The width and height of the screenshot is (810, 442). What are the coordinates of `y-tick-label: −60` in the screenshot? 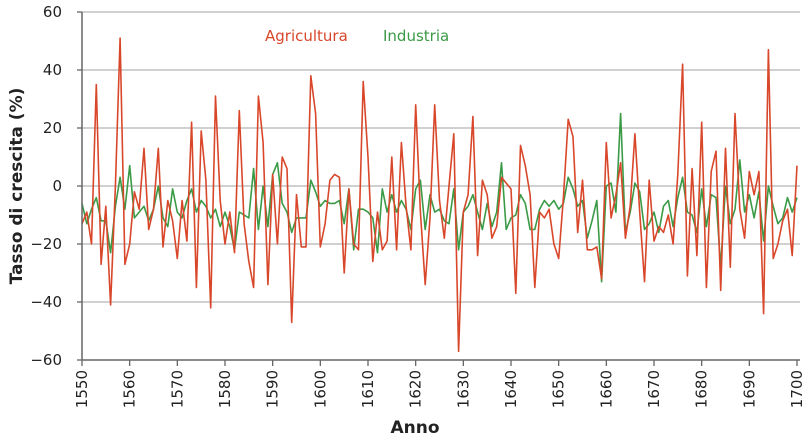 It's located at (46, 360).